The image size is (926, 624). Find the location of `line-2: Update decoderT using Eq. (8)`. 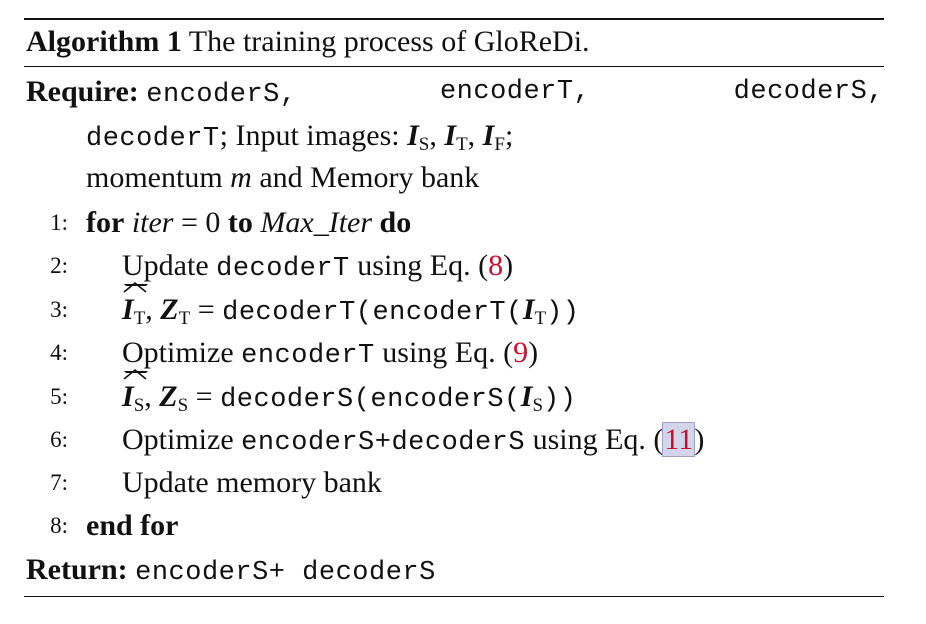

line-2: Update decoderT using Eq. (8) is located at coordinates (317, 267).